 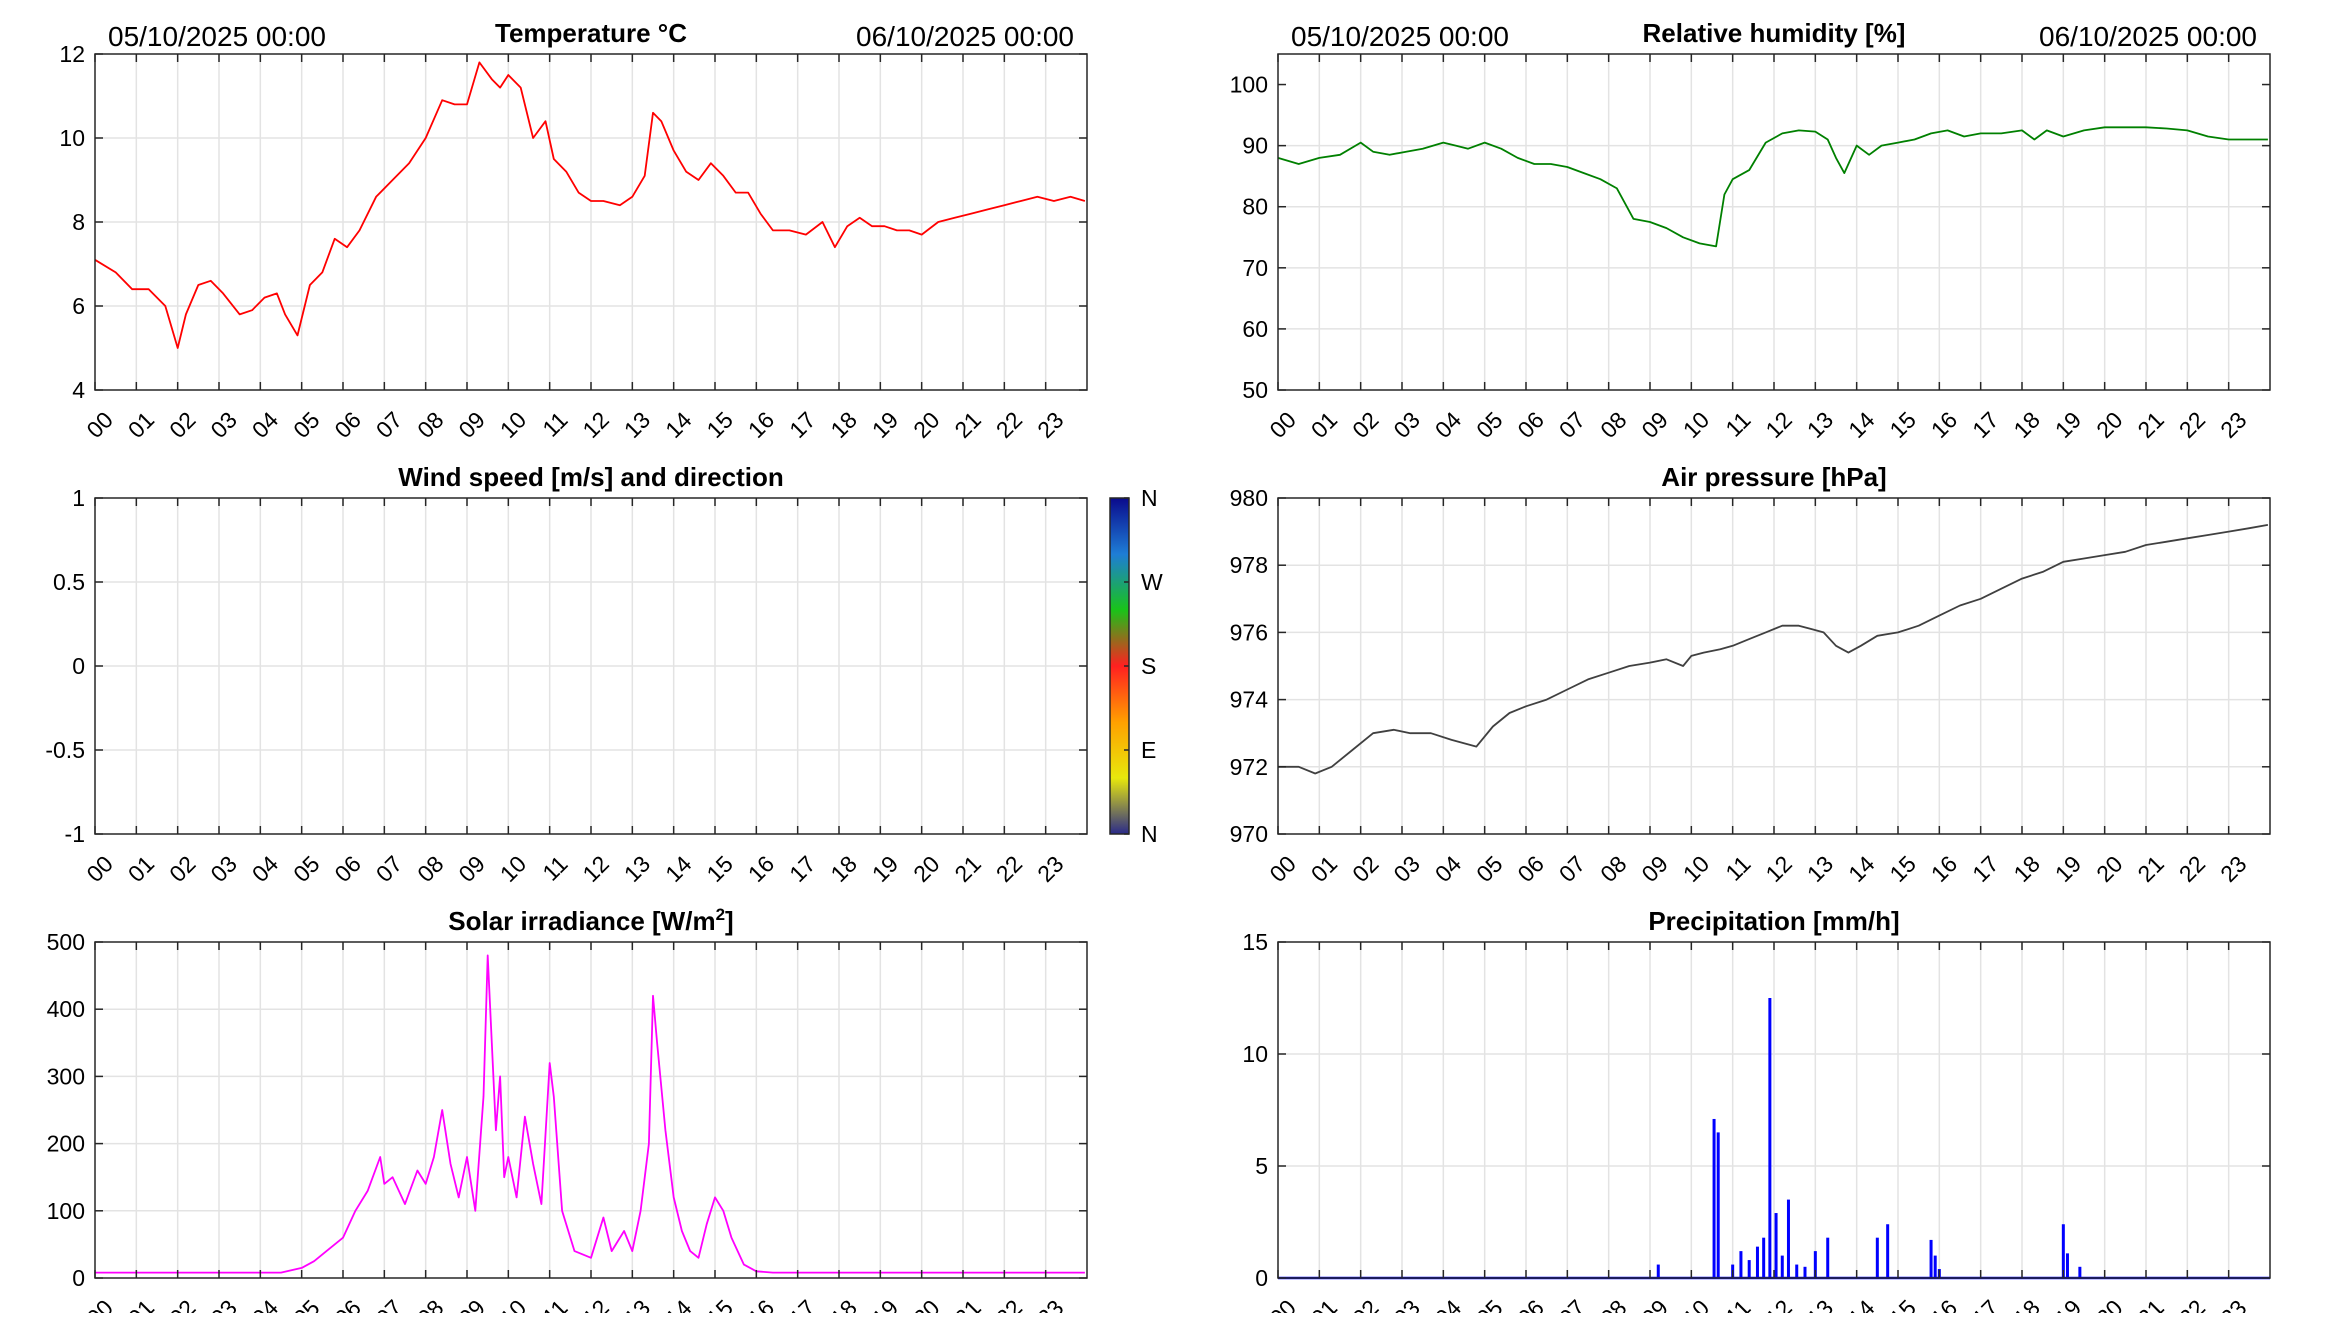 I want to click on y-tick-label: 980, so click(x=1249, y=498).